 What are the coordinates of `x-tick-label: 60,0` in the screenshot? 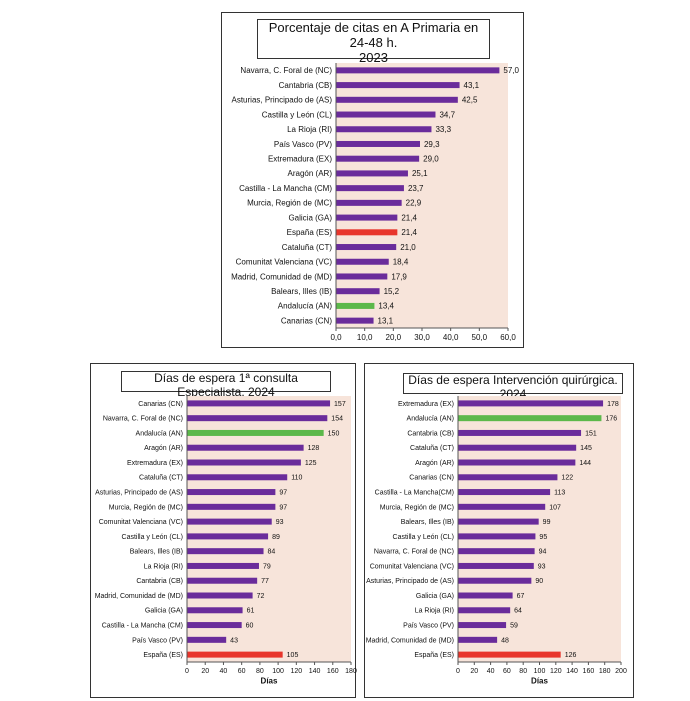 It's located at (508, 337).